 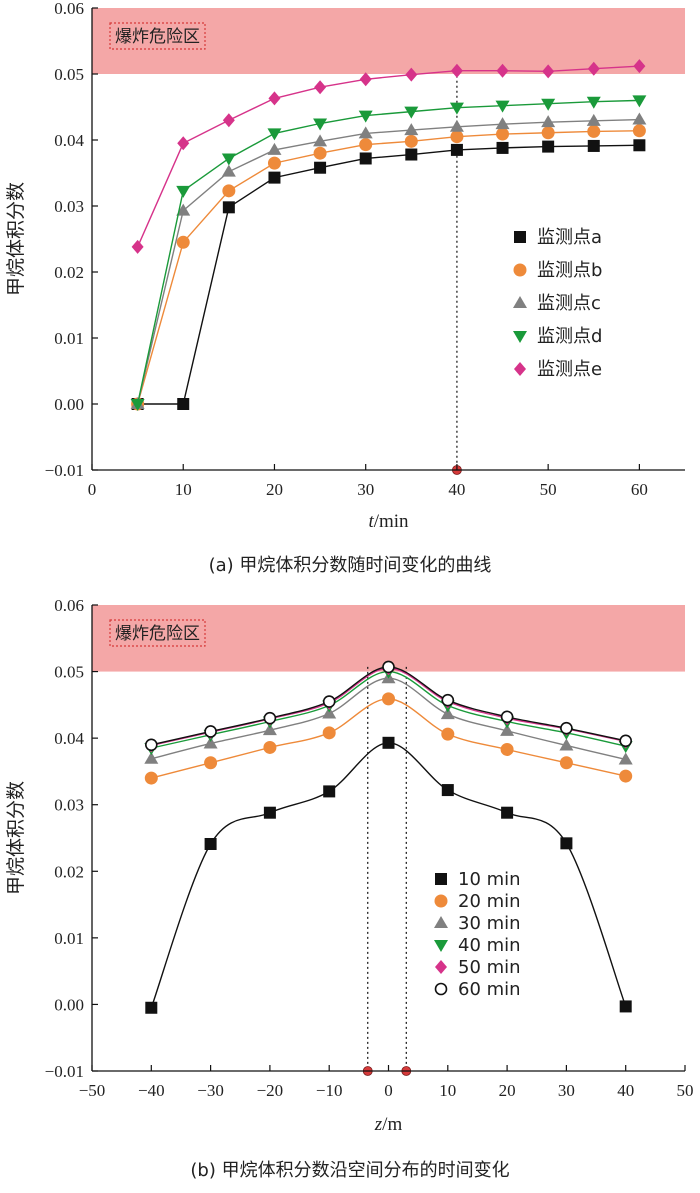 What do you see at coordinates (391, 521) in the screenshot?
I see `x-axis-label-unit: /min` at bounding box center [391, 521].